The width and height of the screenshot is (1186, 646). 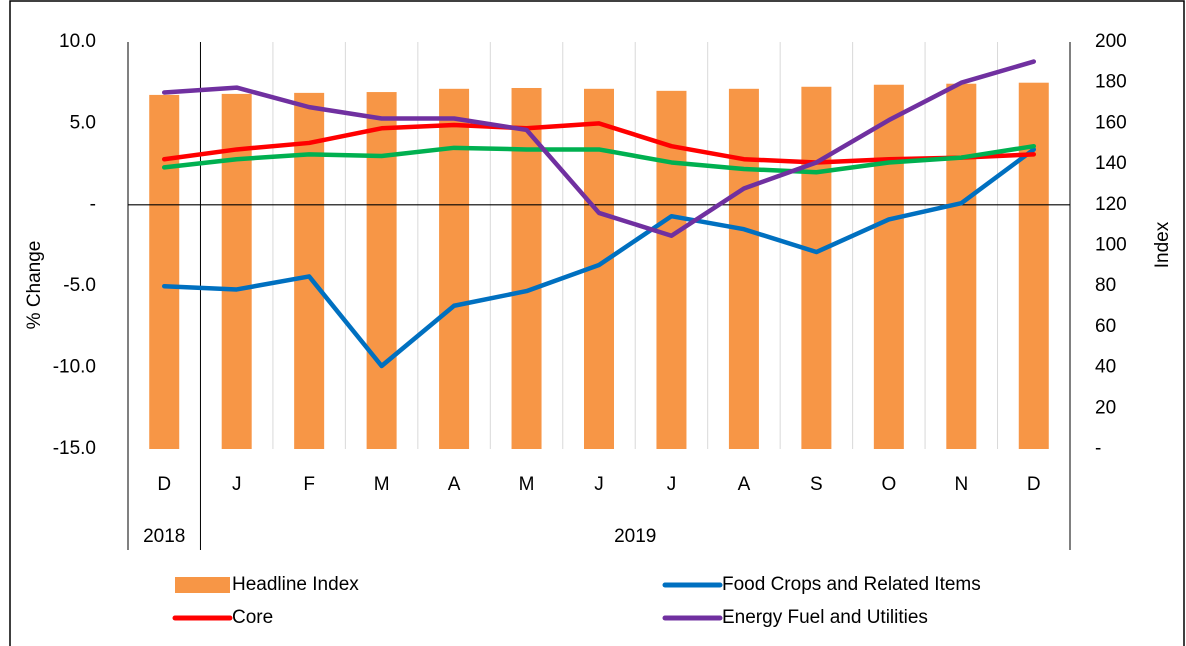 What do you see at coordinates (1162, 244) in the screenshot?
I see `y2-axis-label: Index` at bounding box center [1162, 244].